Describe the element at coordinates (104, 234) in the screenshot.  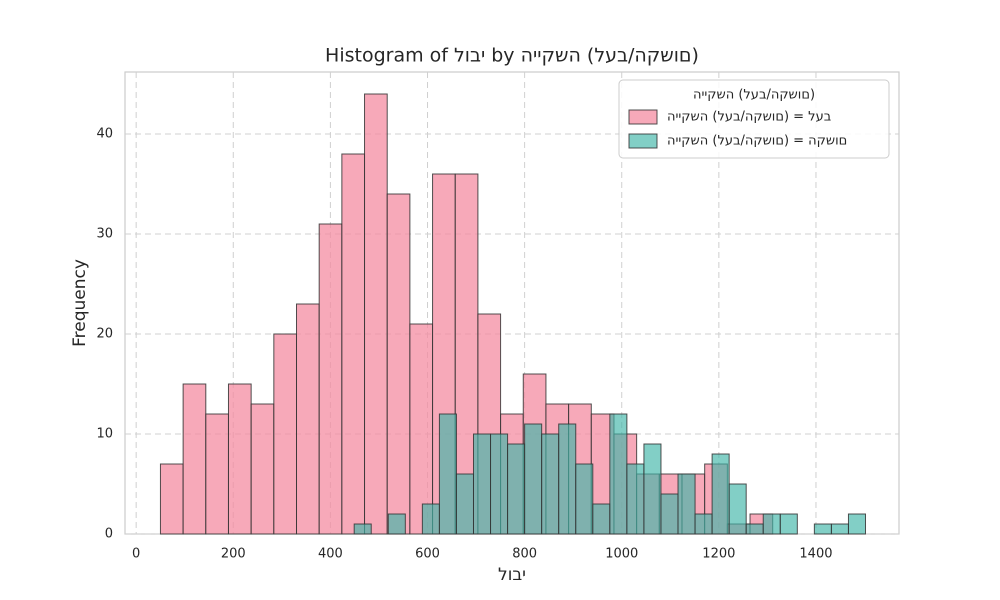
I see `y-tick-label: 30` at that location.